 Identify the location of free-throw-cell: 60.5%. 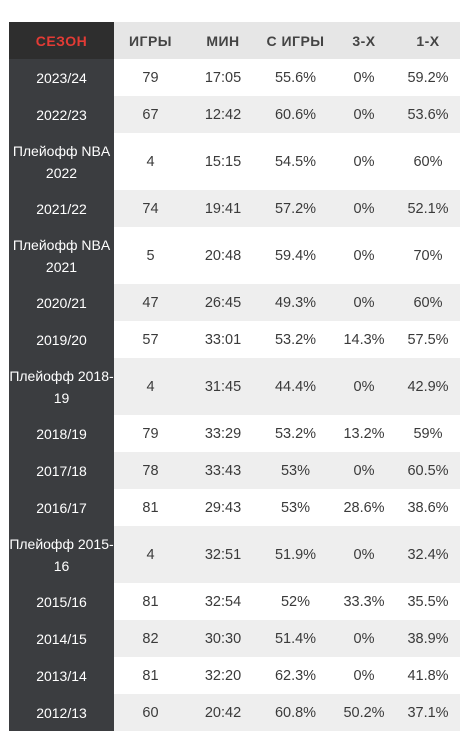
(428, 470).